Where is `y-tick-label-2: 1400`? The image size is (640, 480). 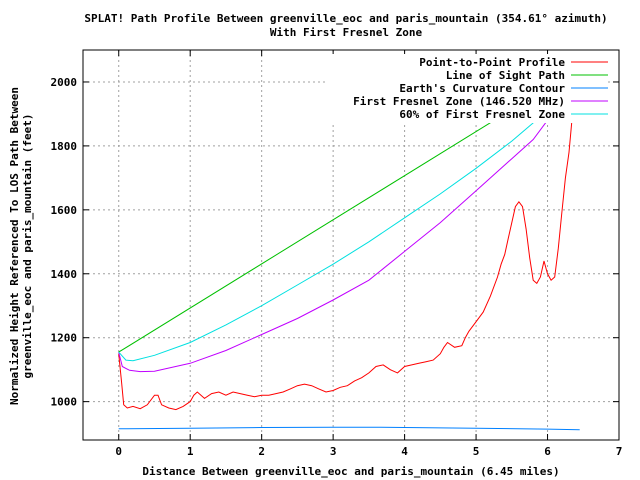
y-tick-label-2: 1400 is located at coordinates (64, 274).